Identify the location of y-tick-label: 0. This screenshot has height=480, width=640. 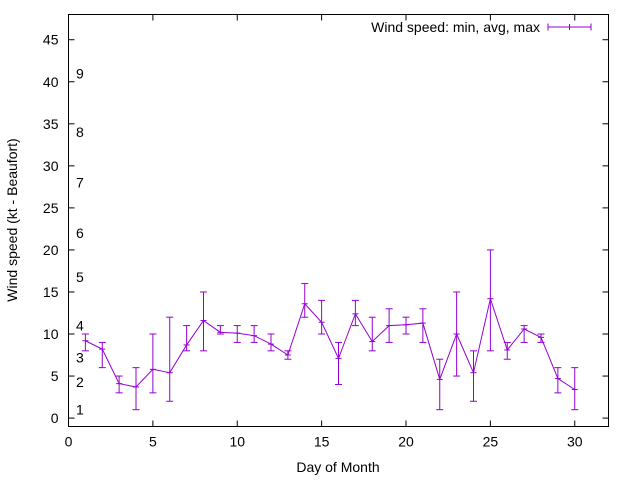
(55, 418).